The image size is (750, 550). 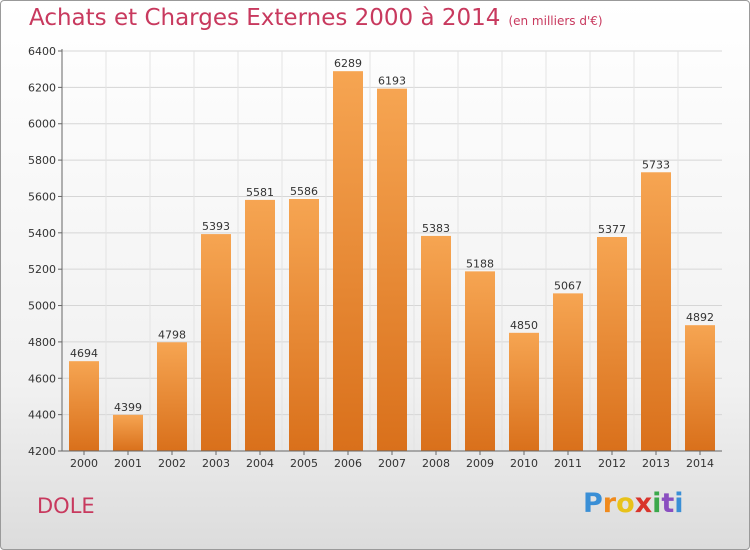 I want to click on logo-letter: x, so click(x=643, y=503).